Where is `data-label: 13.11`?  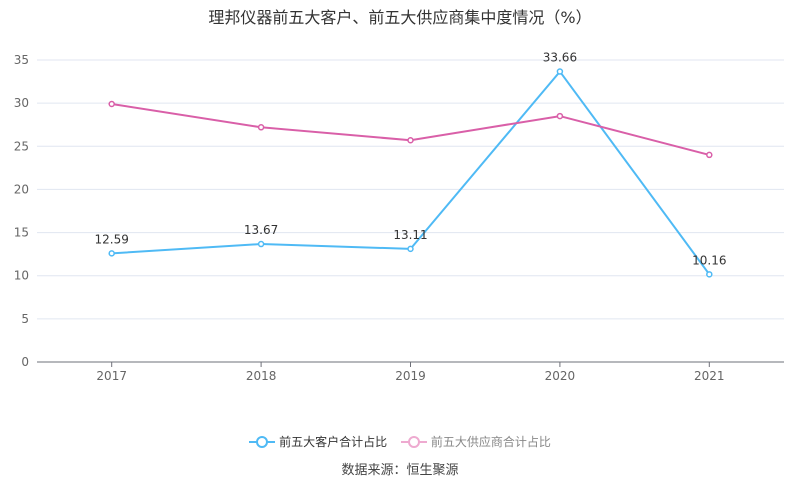 data-label: 13.11 is located at coordinates (410, 235).